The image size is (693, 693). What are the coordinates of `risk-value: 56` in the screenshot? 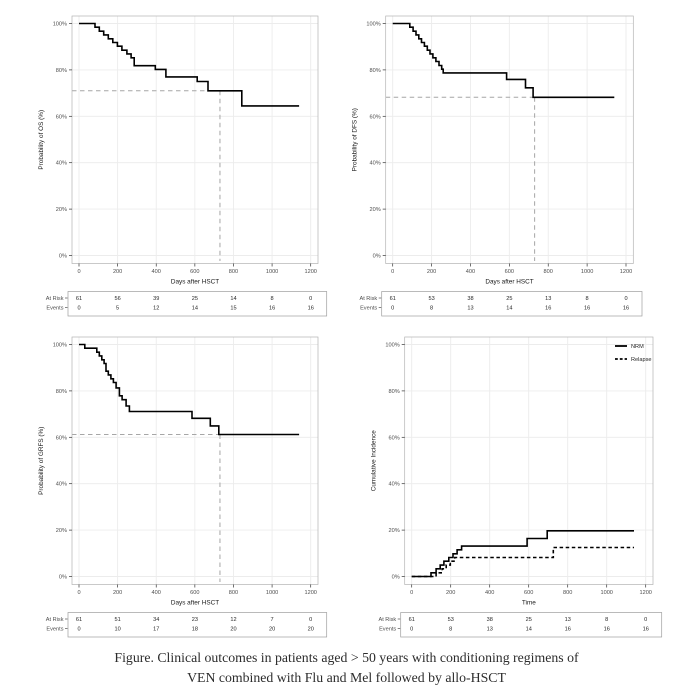 It's located at (117, 299).